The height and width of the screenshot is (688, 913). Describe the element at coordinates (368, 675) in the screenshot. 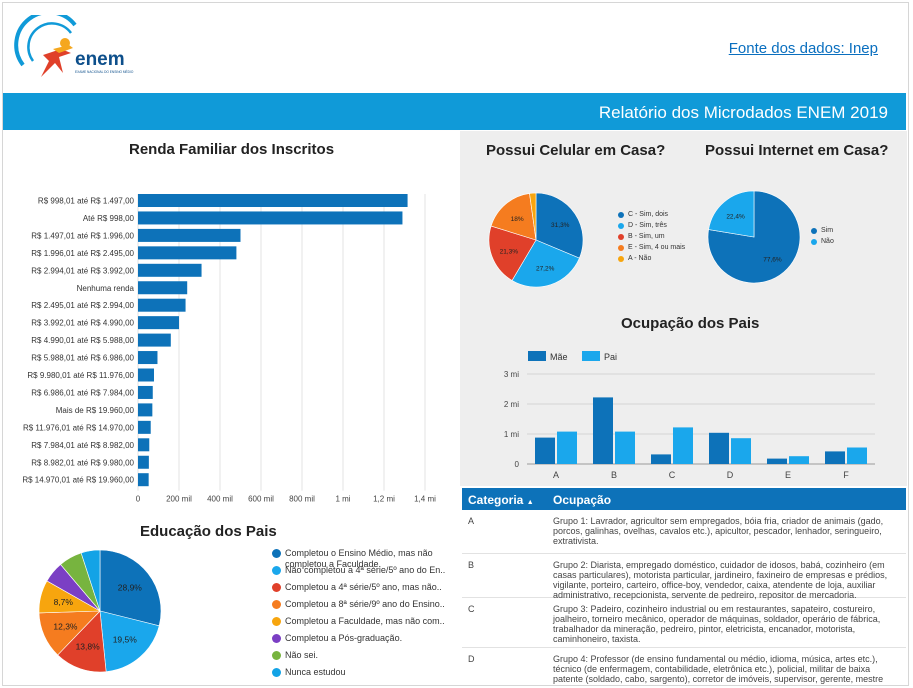

I see `legend-item: Nunca estudou` at that location.